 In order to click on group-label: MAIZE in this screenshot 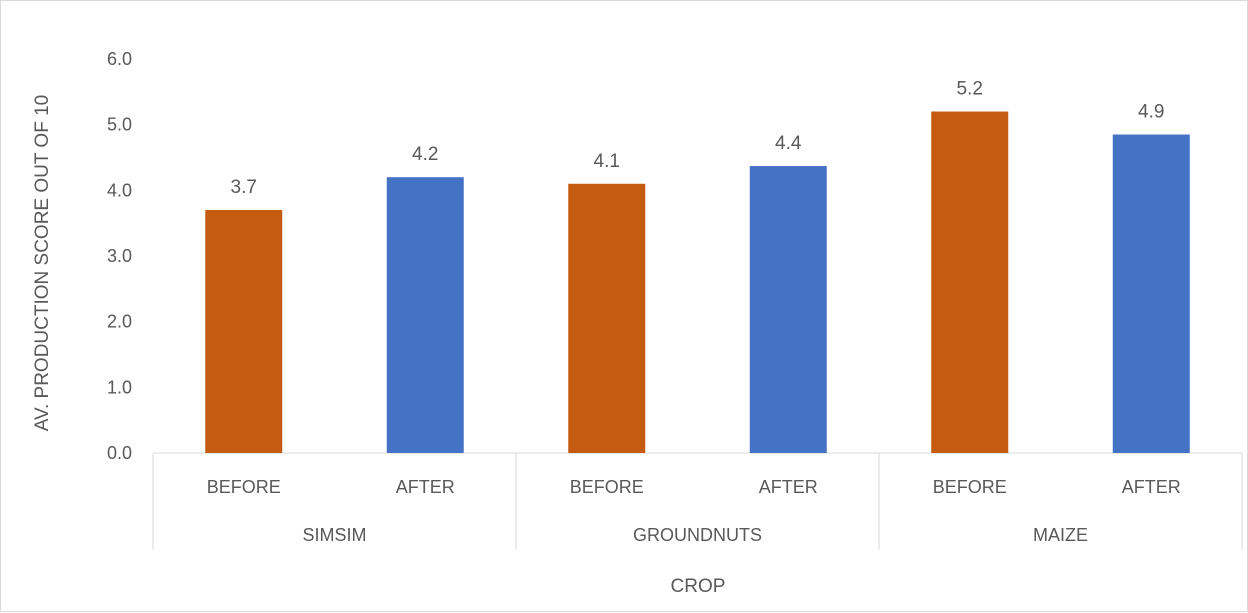, I will do `click(1060, 535)`.